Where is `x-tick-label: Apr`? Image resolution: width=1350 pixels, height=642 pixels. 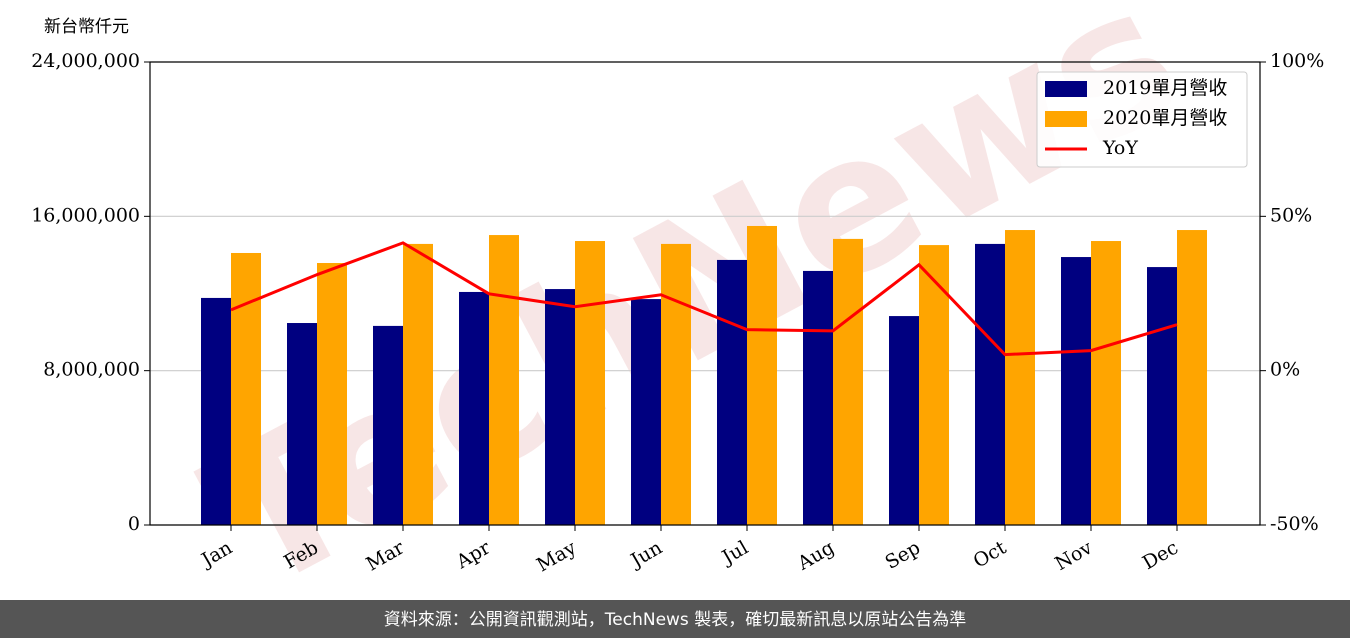
x-tick-label: Apr is located at coordinates (473, 554).